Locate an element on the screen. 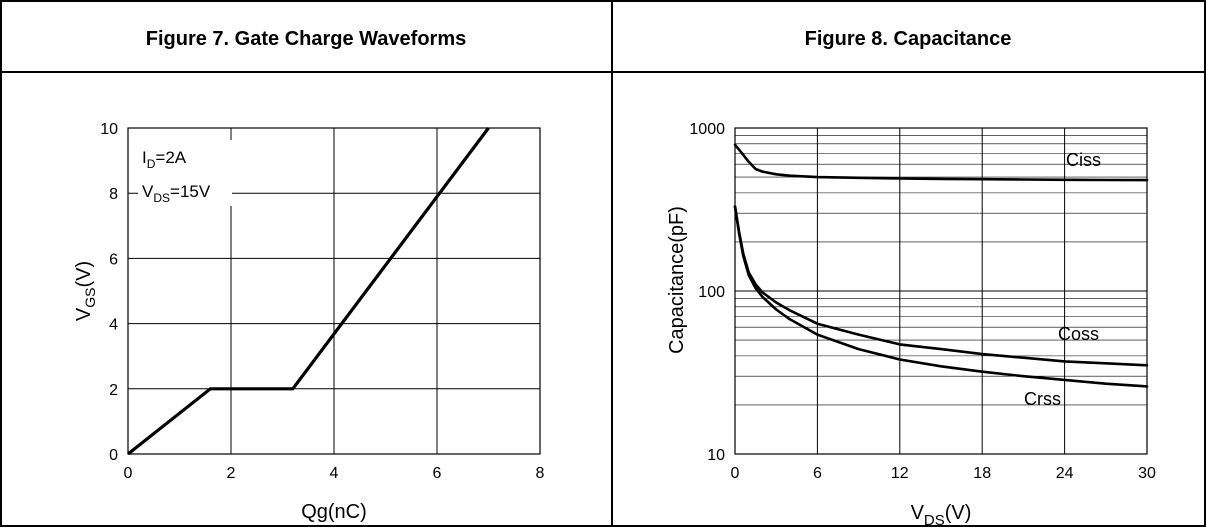 The image size is (1206, 527). series-line-crss is located at coordinates (941, 296).